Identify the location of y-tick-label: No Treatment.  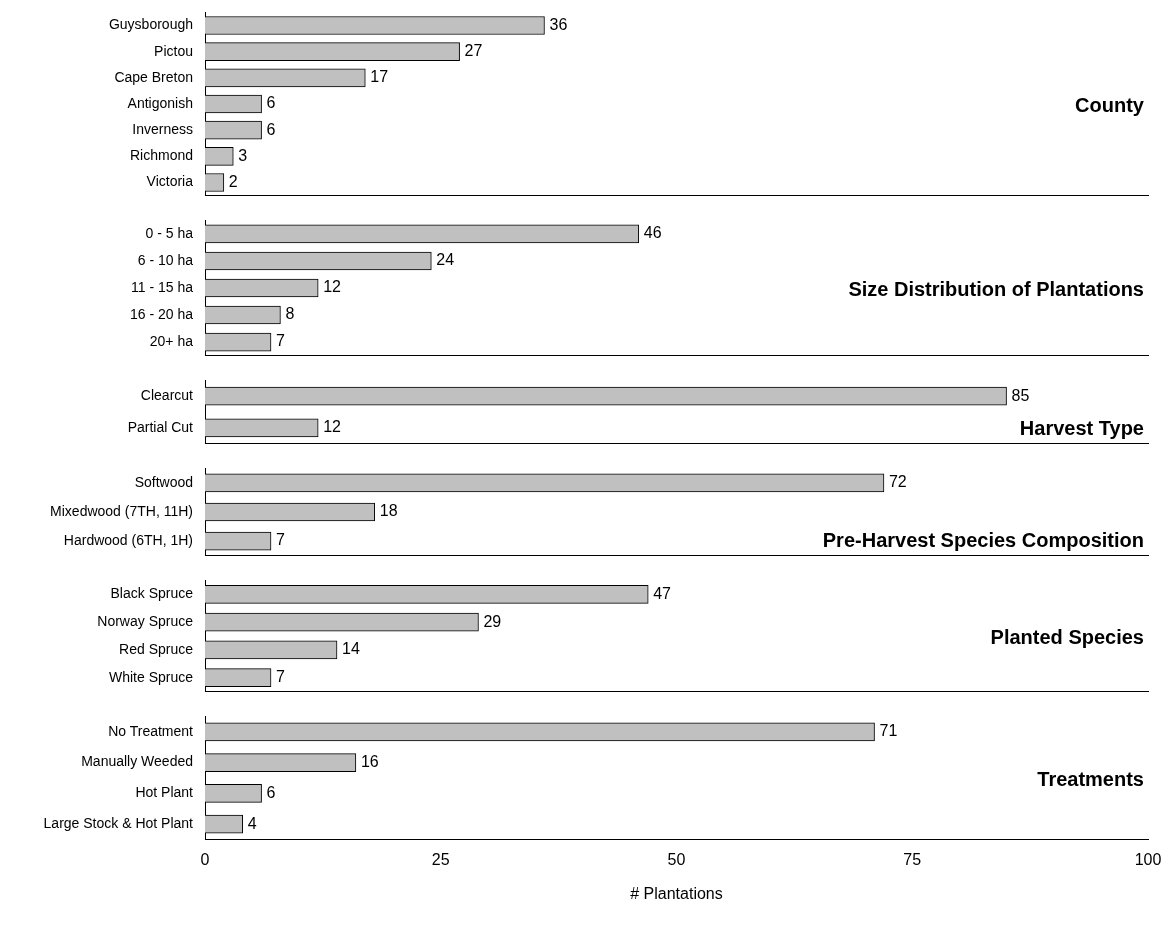
(151, 730).